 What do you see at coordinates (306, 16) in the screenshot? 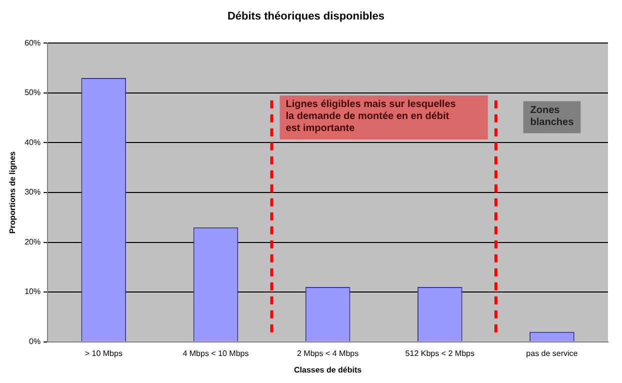
I see `chart-title: Débits théoriques disponibles` at bounding box center [306, 16].